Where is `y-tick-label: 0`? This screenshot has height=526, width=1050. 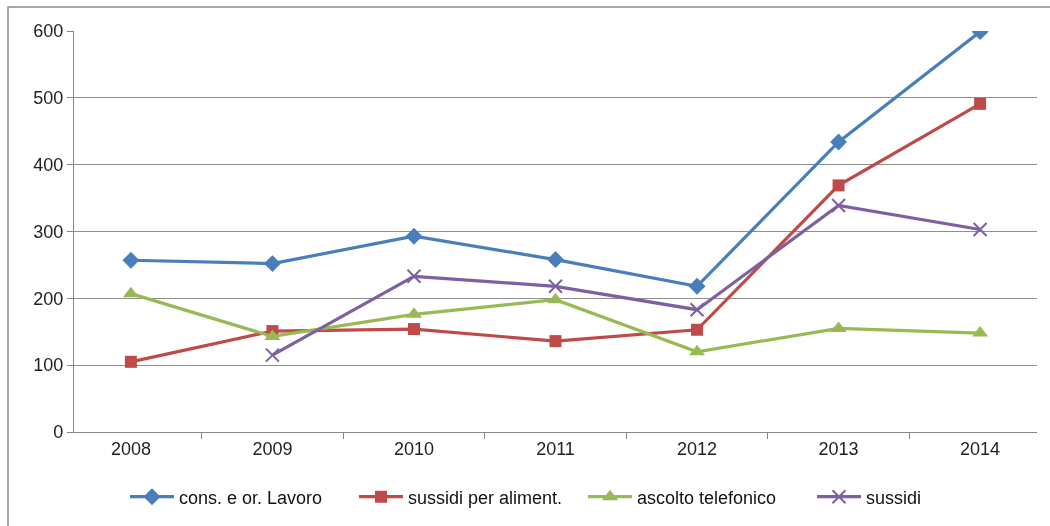 y-tick-label: 0 is located at coordinates (58, 432).